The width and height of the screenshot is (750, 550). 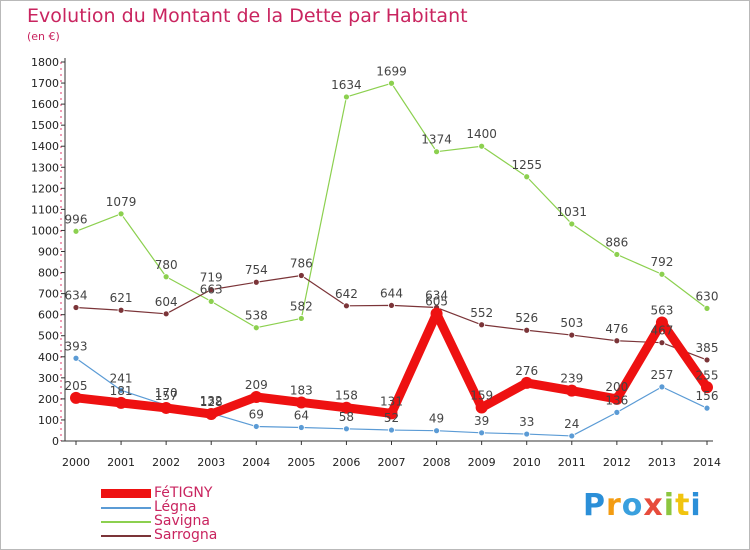 What do you see at coordinates (707, 462) in the screenshot?
I see `x-tick-label: 2014` at bounding box center [707, 462].